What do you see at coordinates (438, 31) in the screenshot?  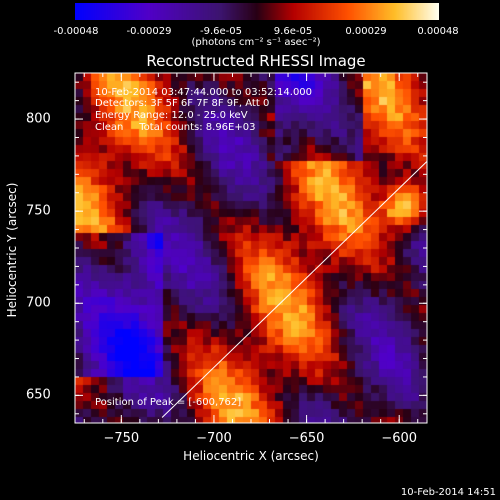 I see `colorbar-tick: 0.00048` at bounding box center [438, 31].